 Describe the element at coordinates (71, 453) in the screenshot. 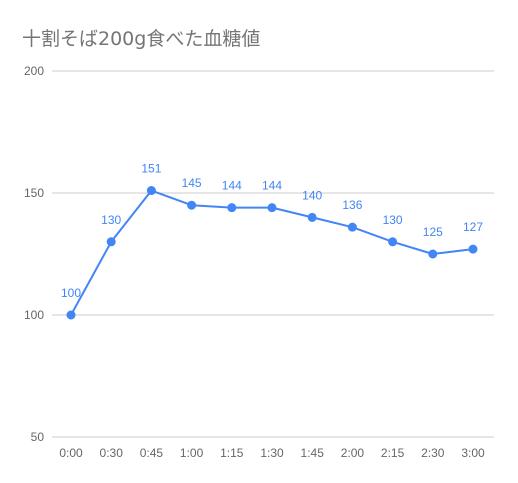

I see `x-tick-label: 0:00` at that location.